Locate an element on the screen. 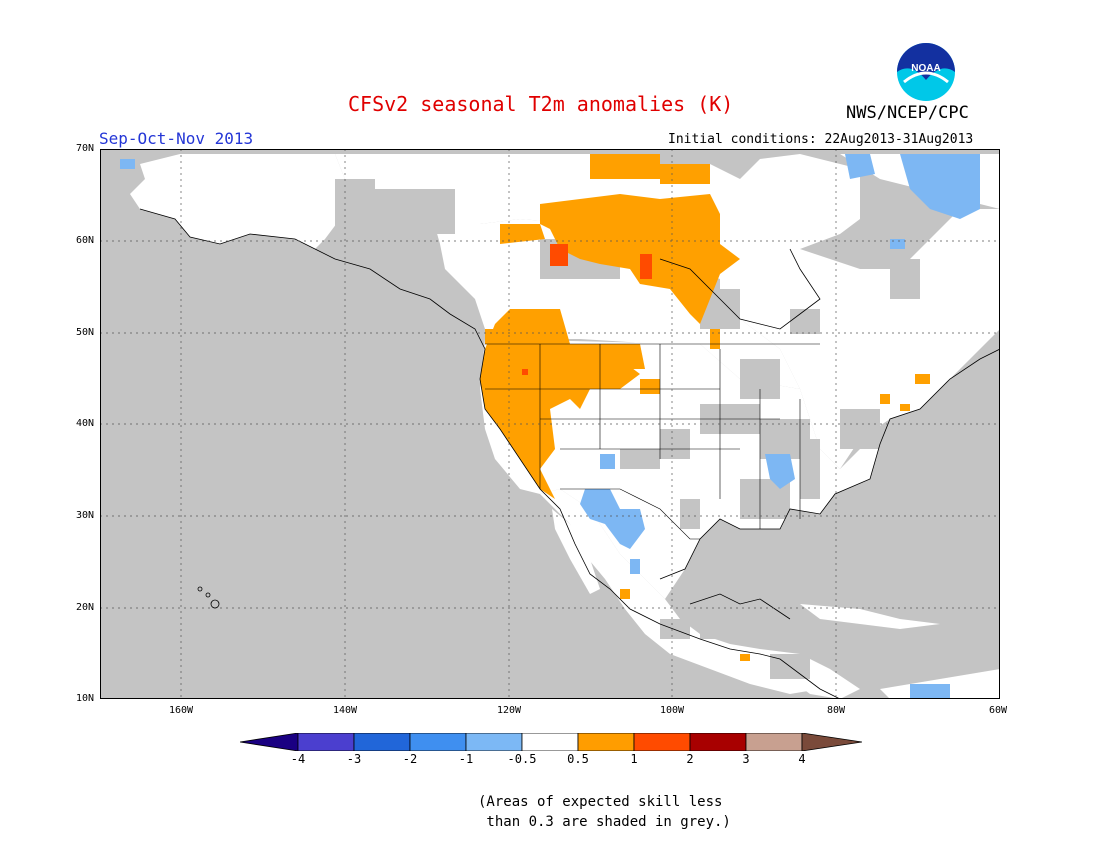 Image resolution: width=1100 pixels, height=850 pixels. skill-note-line1: (Areas of expected skill less is located at coordinates (600, 802).